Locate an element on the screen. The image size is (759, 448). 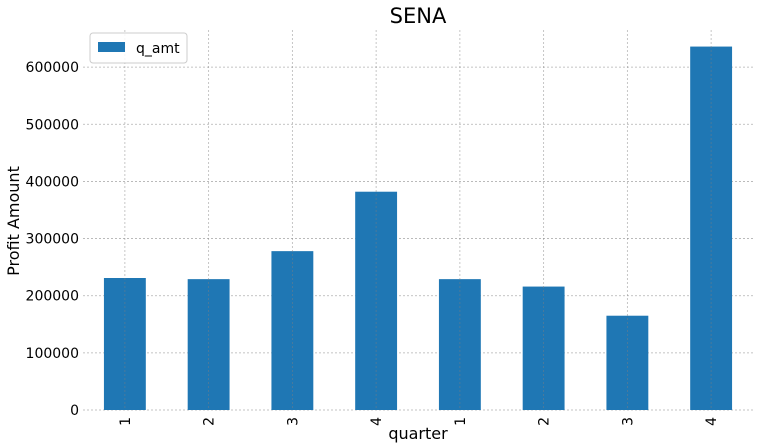
legend: q_amt is located at coordinates (138, 48).